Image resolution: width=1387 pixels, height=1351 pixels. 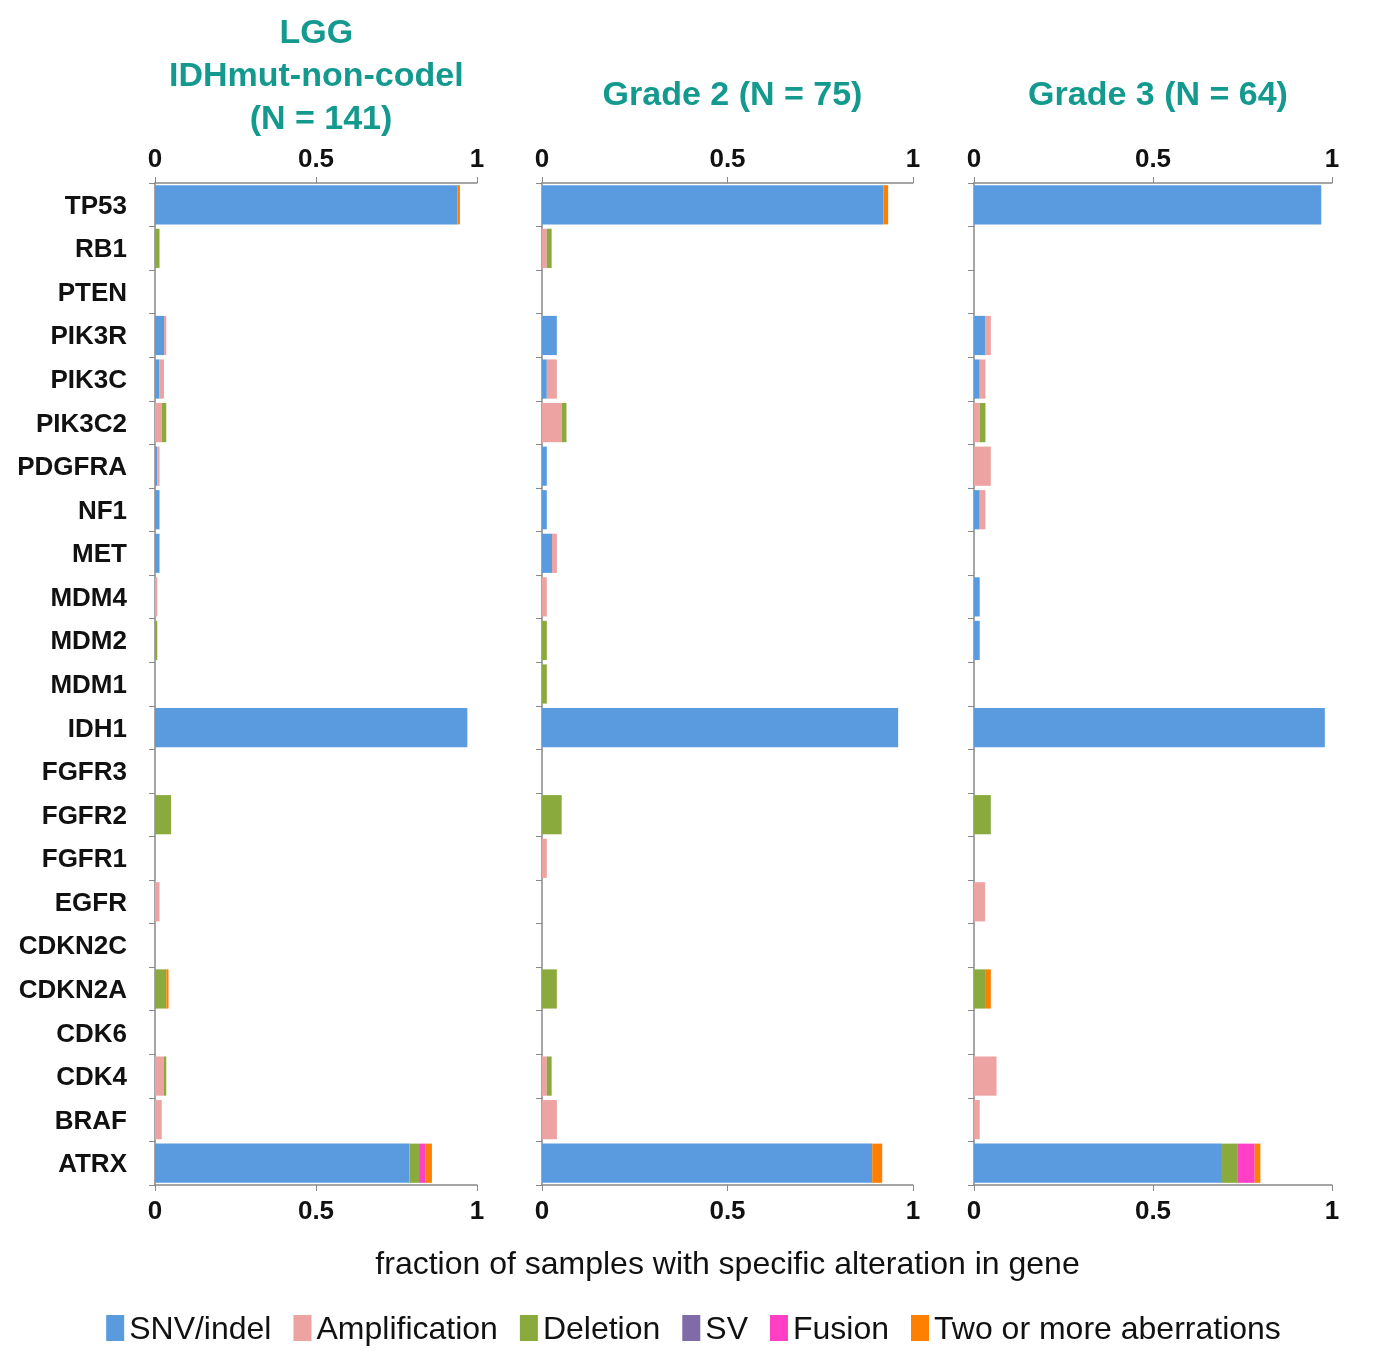 I want to click on y-tick-label: NF1, so click(x=102, y=509).